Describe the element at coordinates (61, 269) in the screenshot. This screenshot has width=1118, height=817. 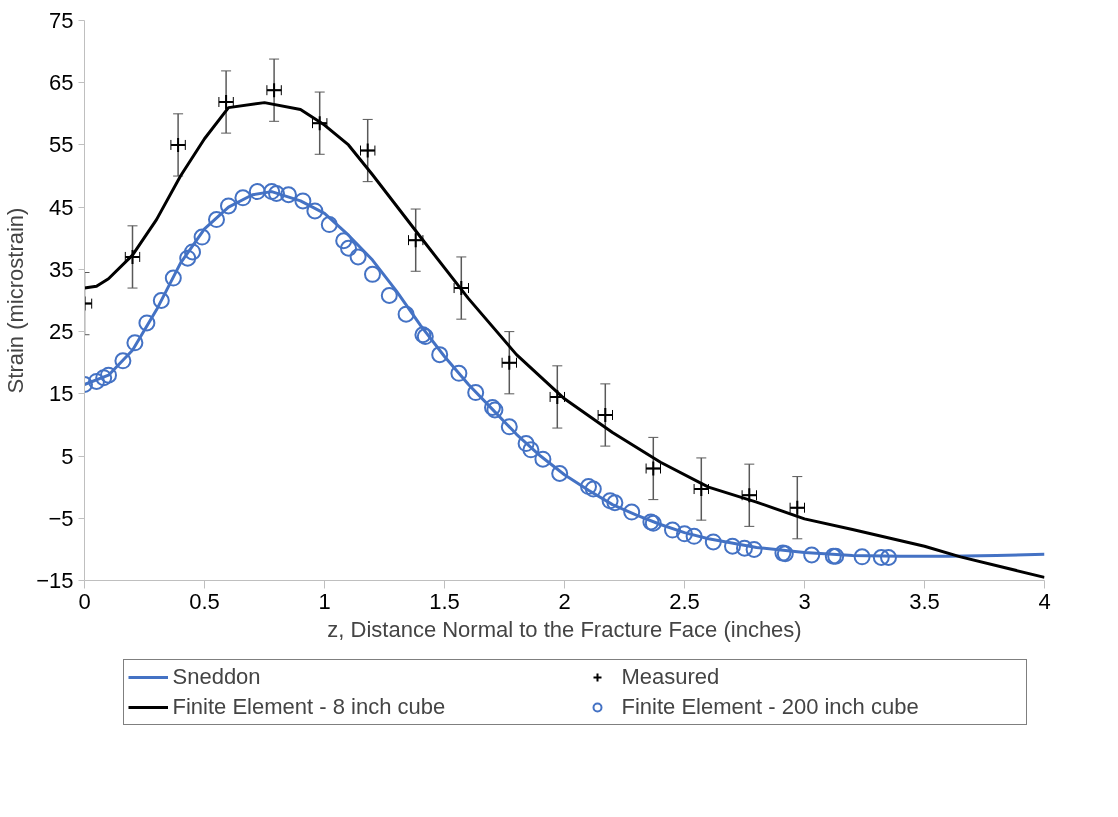
I see `y-tick-label: 35` at that location.